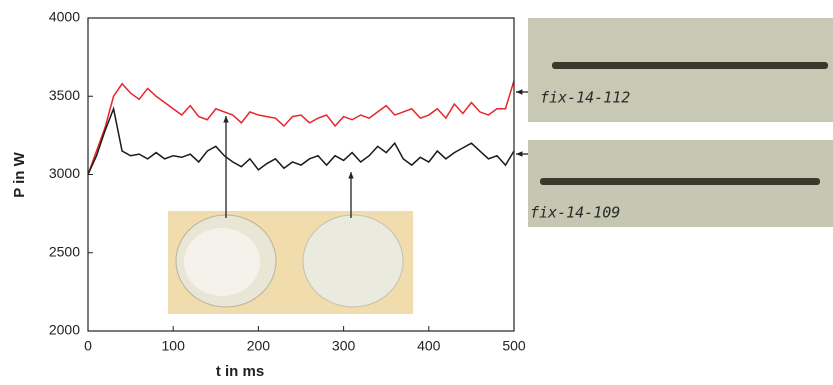 Image resolution: width=833 pixels, height=385 pixels. Describe the element at coordinates (64, 251) in the screenshot. I see `y-tick-label: 2500` at that location.